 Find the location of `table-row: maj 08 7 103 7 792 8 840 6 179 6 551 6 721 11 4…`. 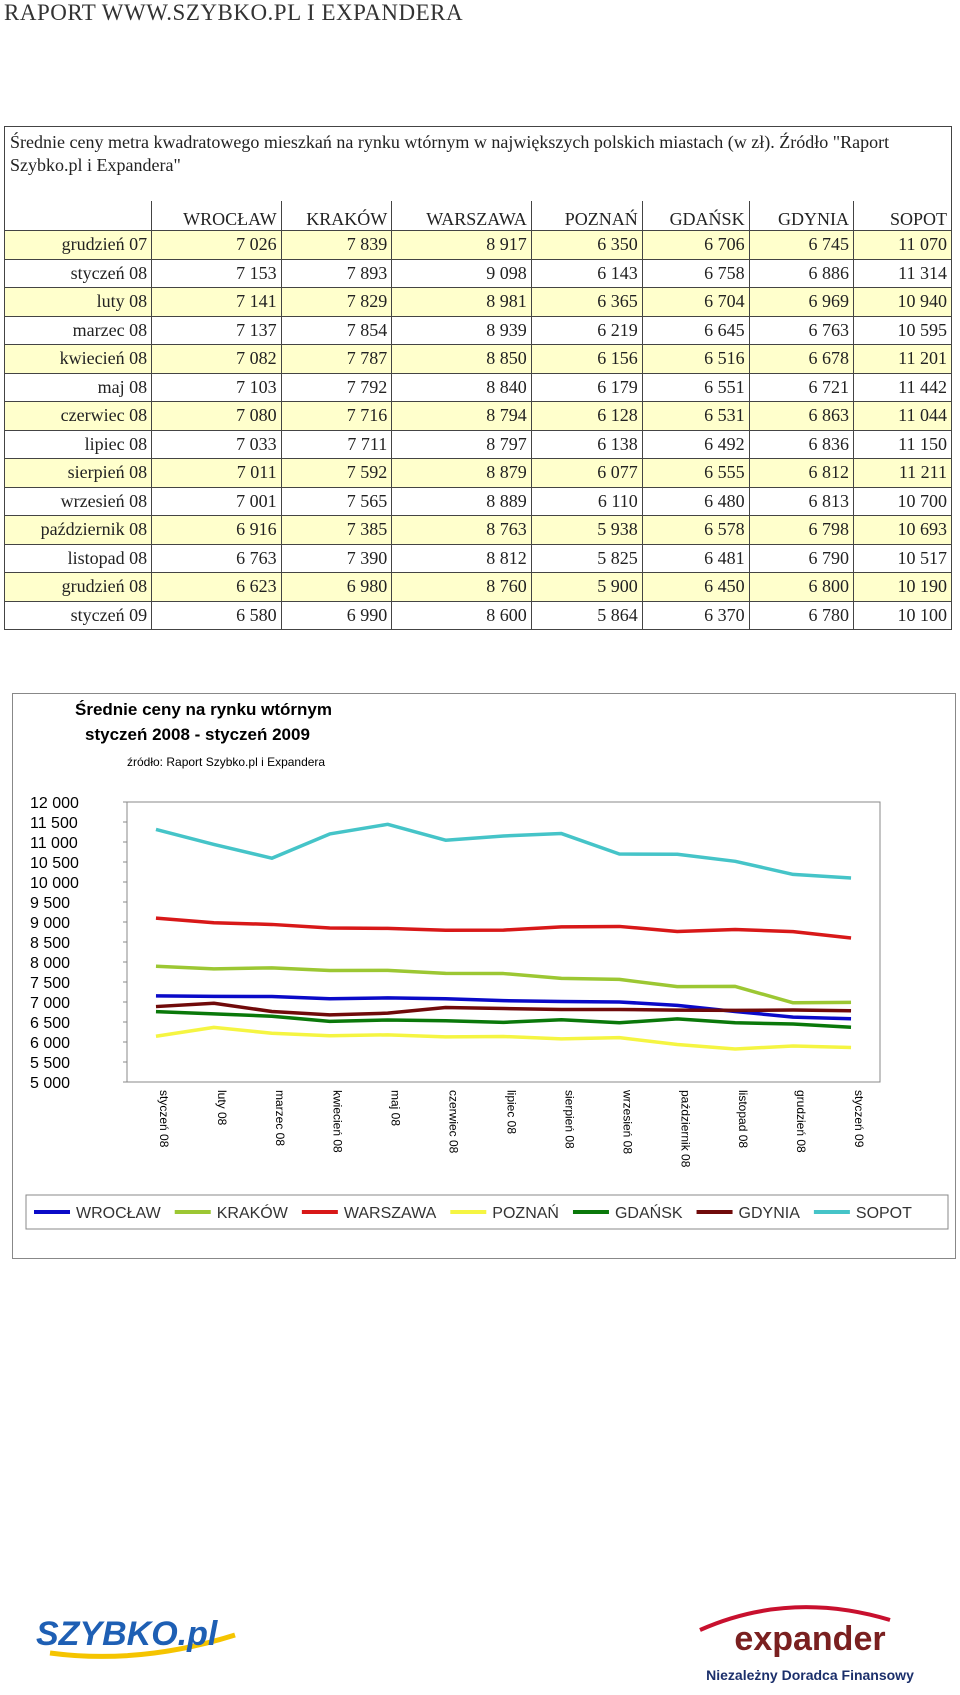

table-row: maj 08 7 103 7 792 8 840 6 179 6 551 6 721 11 4… is located at coordinates (478, 387).